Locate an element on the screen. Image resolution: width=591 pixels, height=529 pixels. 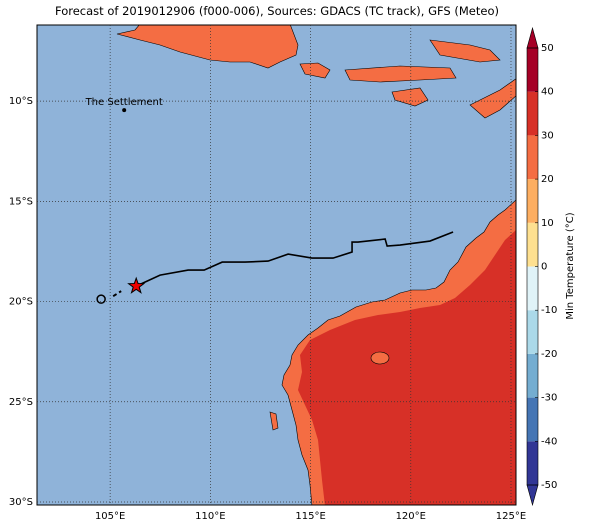
colorbar-extend-top is located at coordinates (532, 37).